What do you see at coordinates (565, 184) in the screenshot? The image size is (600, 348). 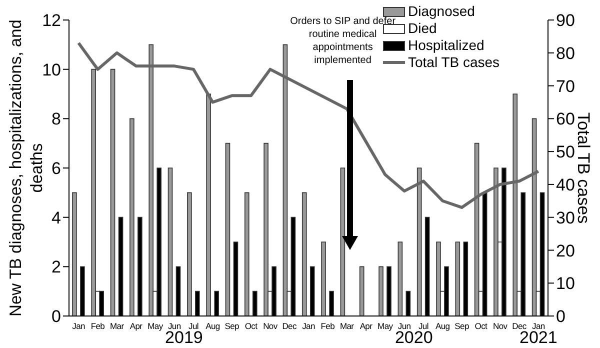 I see `y2-tick-label: 40` at bounding box center [565, 184].